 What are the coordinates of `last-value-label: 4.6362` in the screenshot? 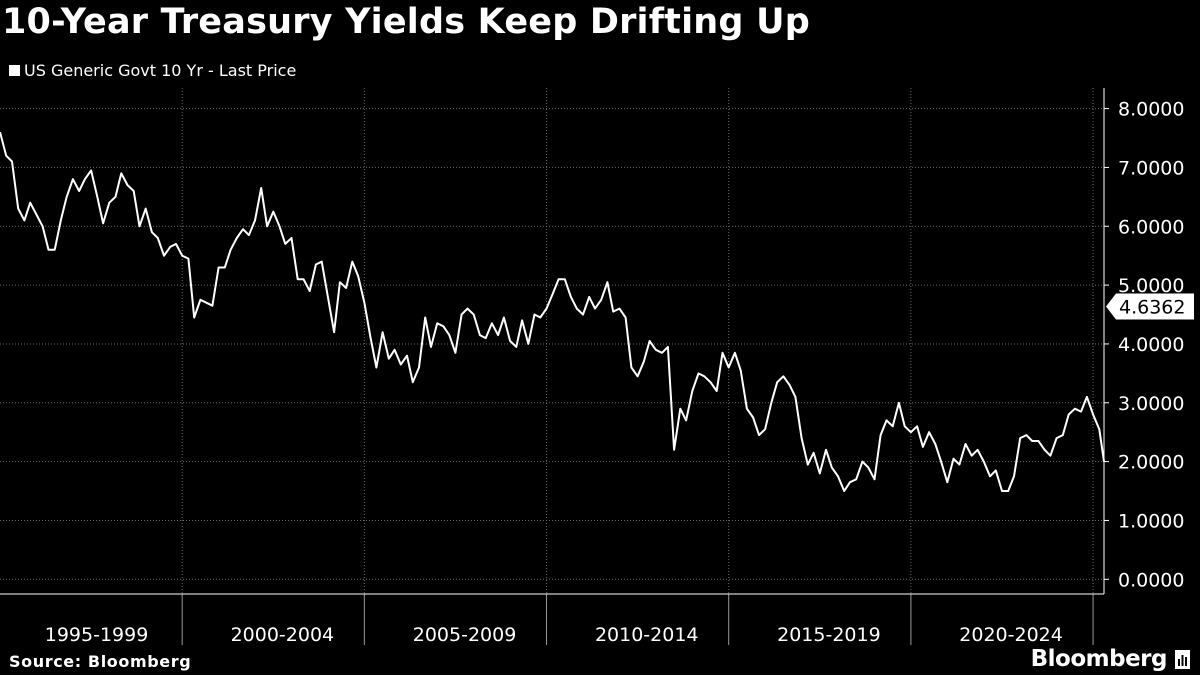 It's located at (1152, 308).